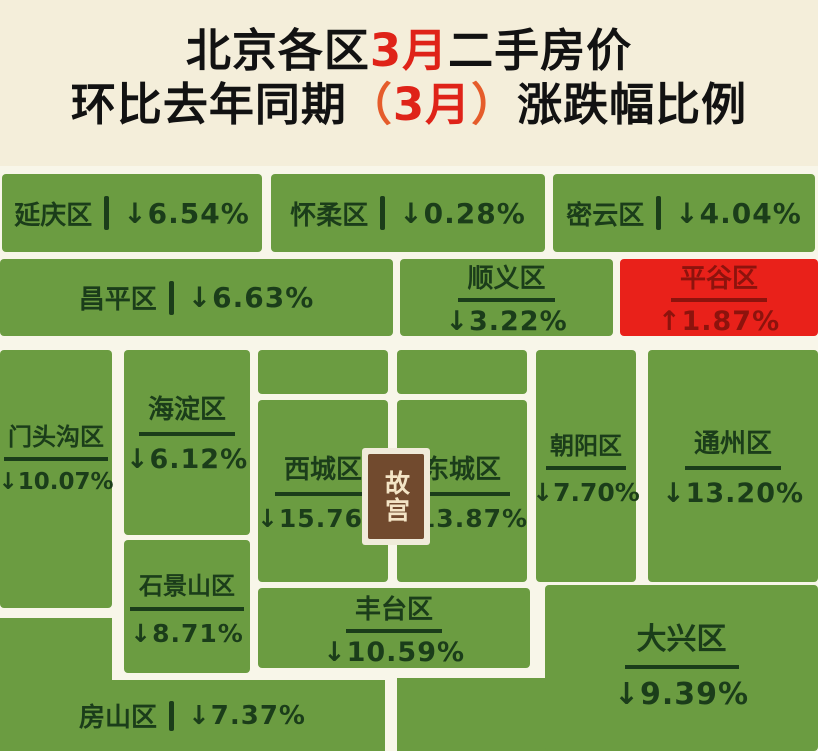  What do you see at coordinates (394, 652) in the screenshot?
I see `district-change: ↓10.59%` at bounding box center [394, 652].